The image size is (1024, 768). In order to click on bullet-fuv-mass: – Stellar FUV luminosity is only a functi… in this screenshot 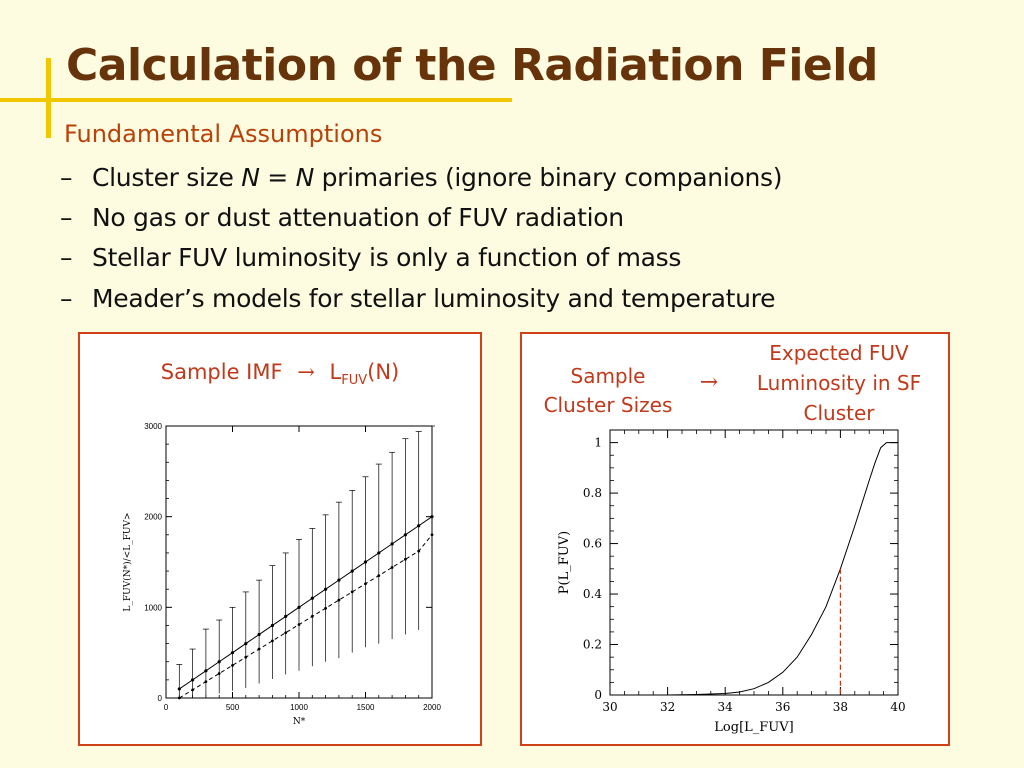, I will do `click(370, 257)`.